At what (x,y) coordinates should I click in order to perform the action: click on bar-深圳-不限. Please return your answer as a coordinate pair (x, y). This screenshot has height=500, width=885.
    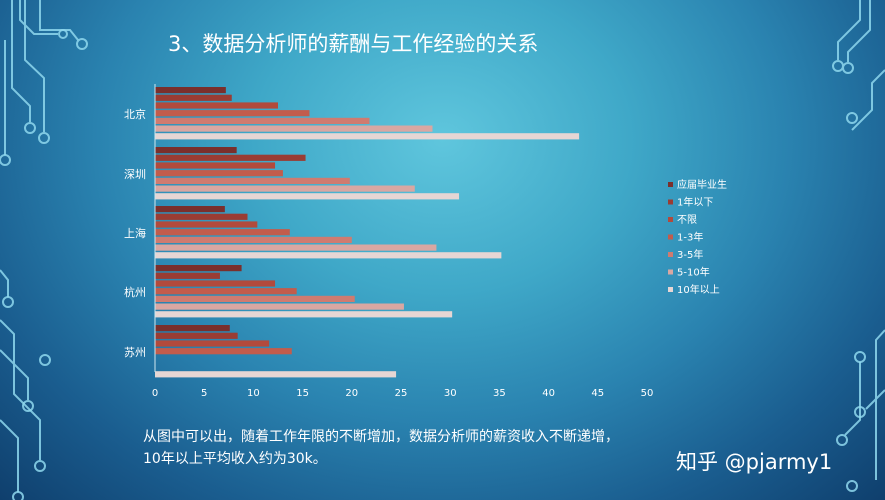
    Looking at the image, I should click on (215, 165).